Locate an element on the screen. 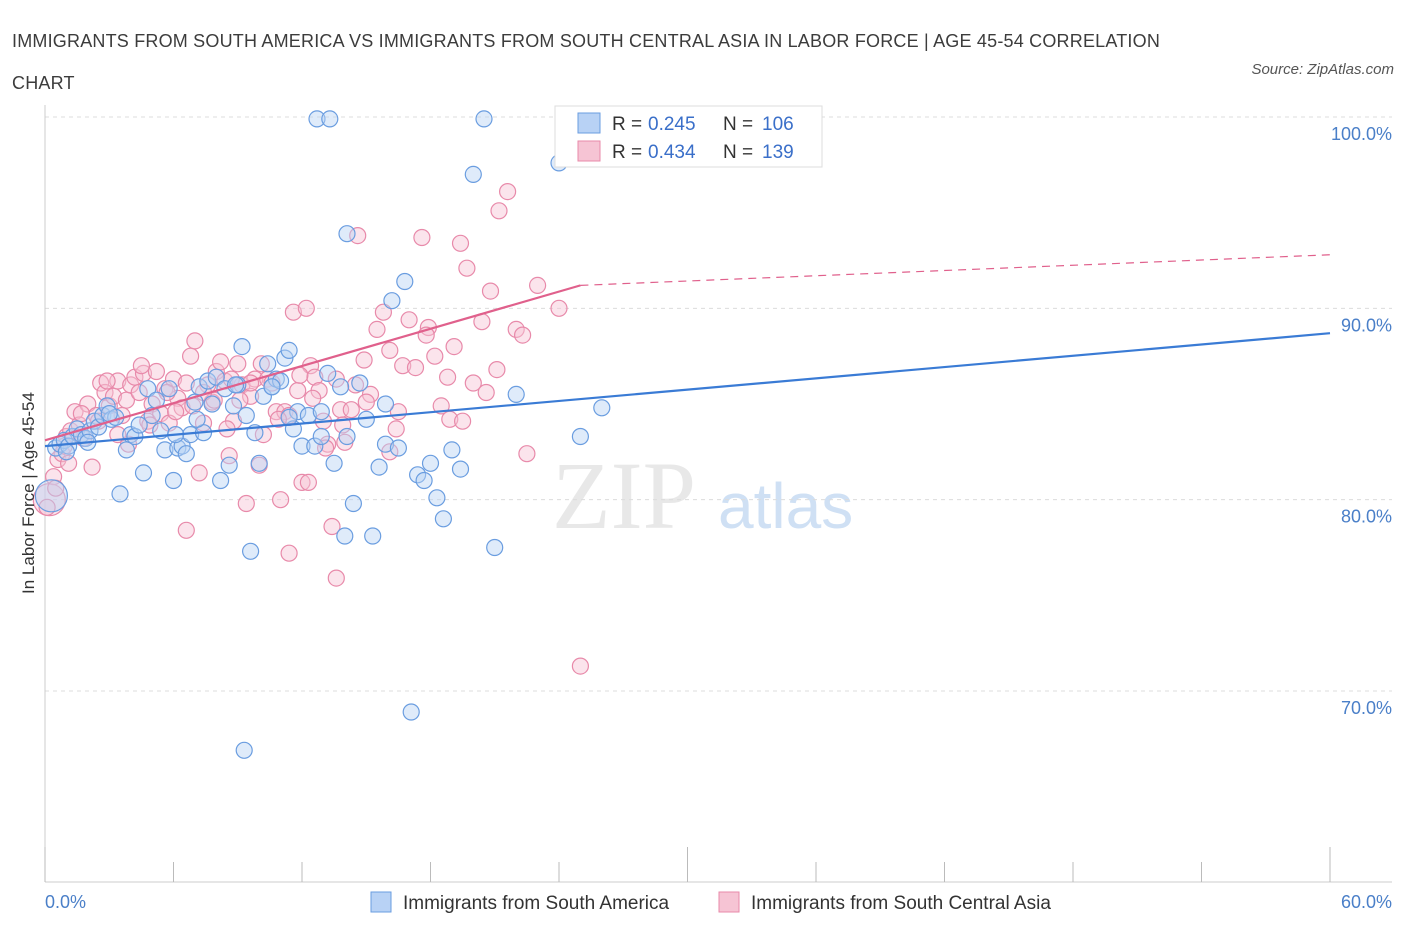  legend-r-value-1: 0.245 is located at coordinates (672, 124).